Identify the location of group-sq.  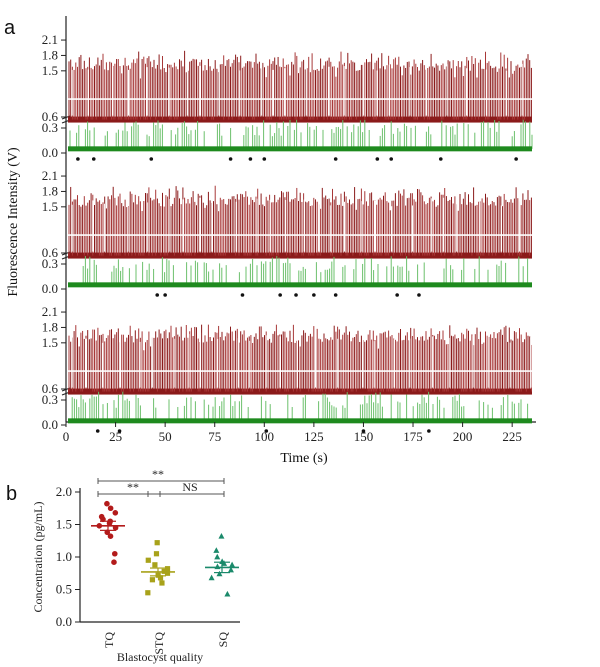
(222, 565).